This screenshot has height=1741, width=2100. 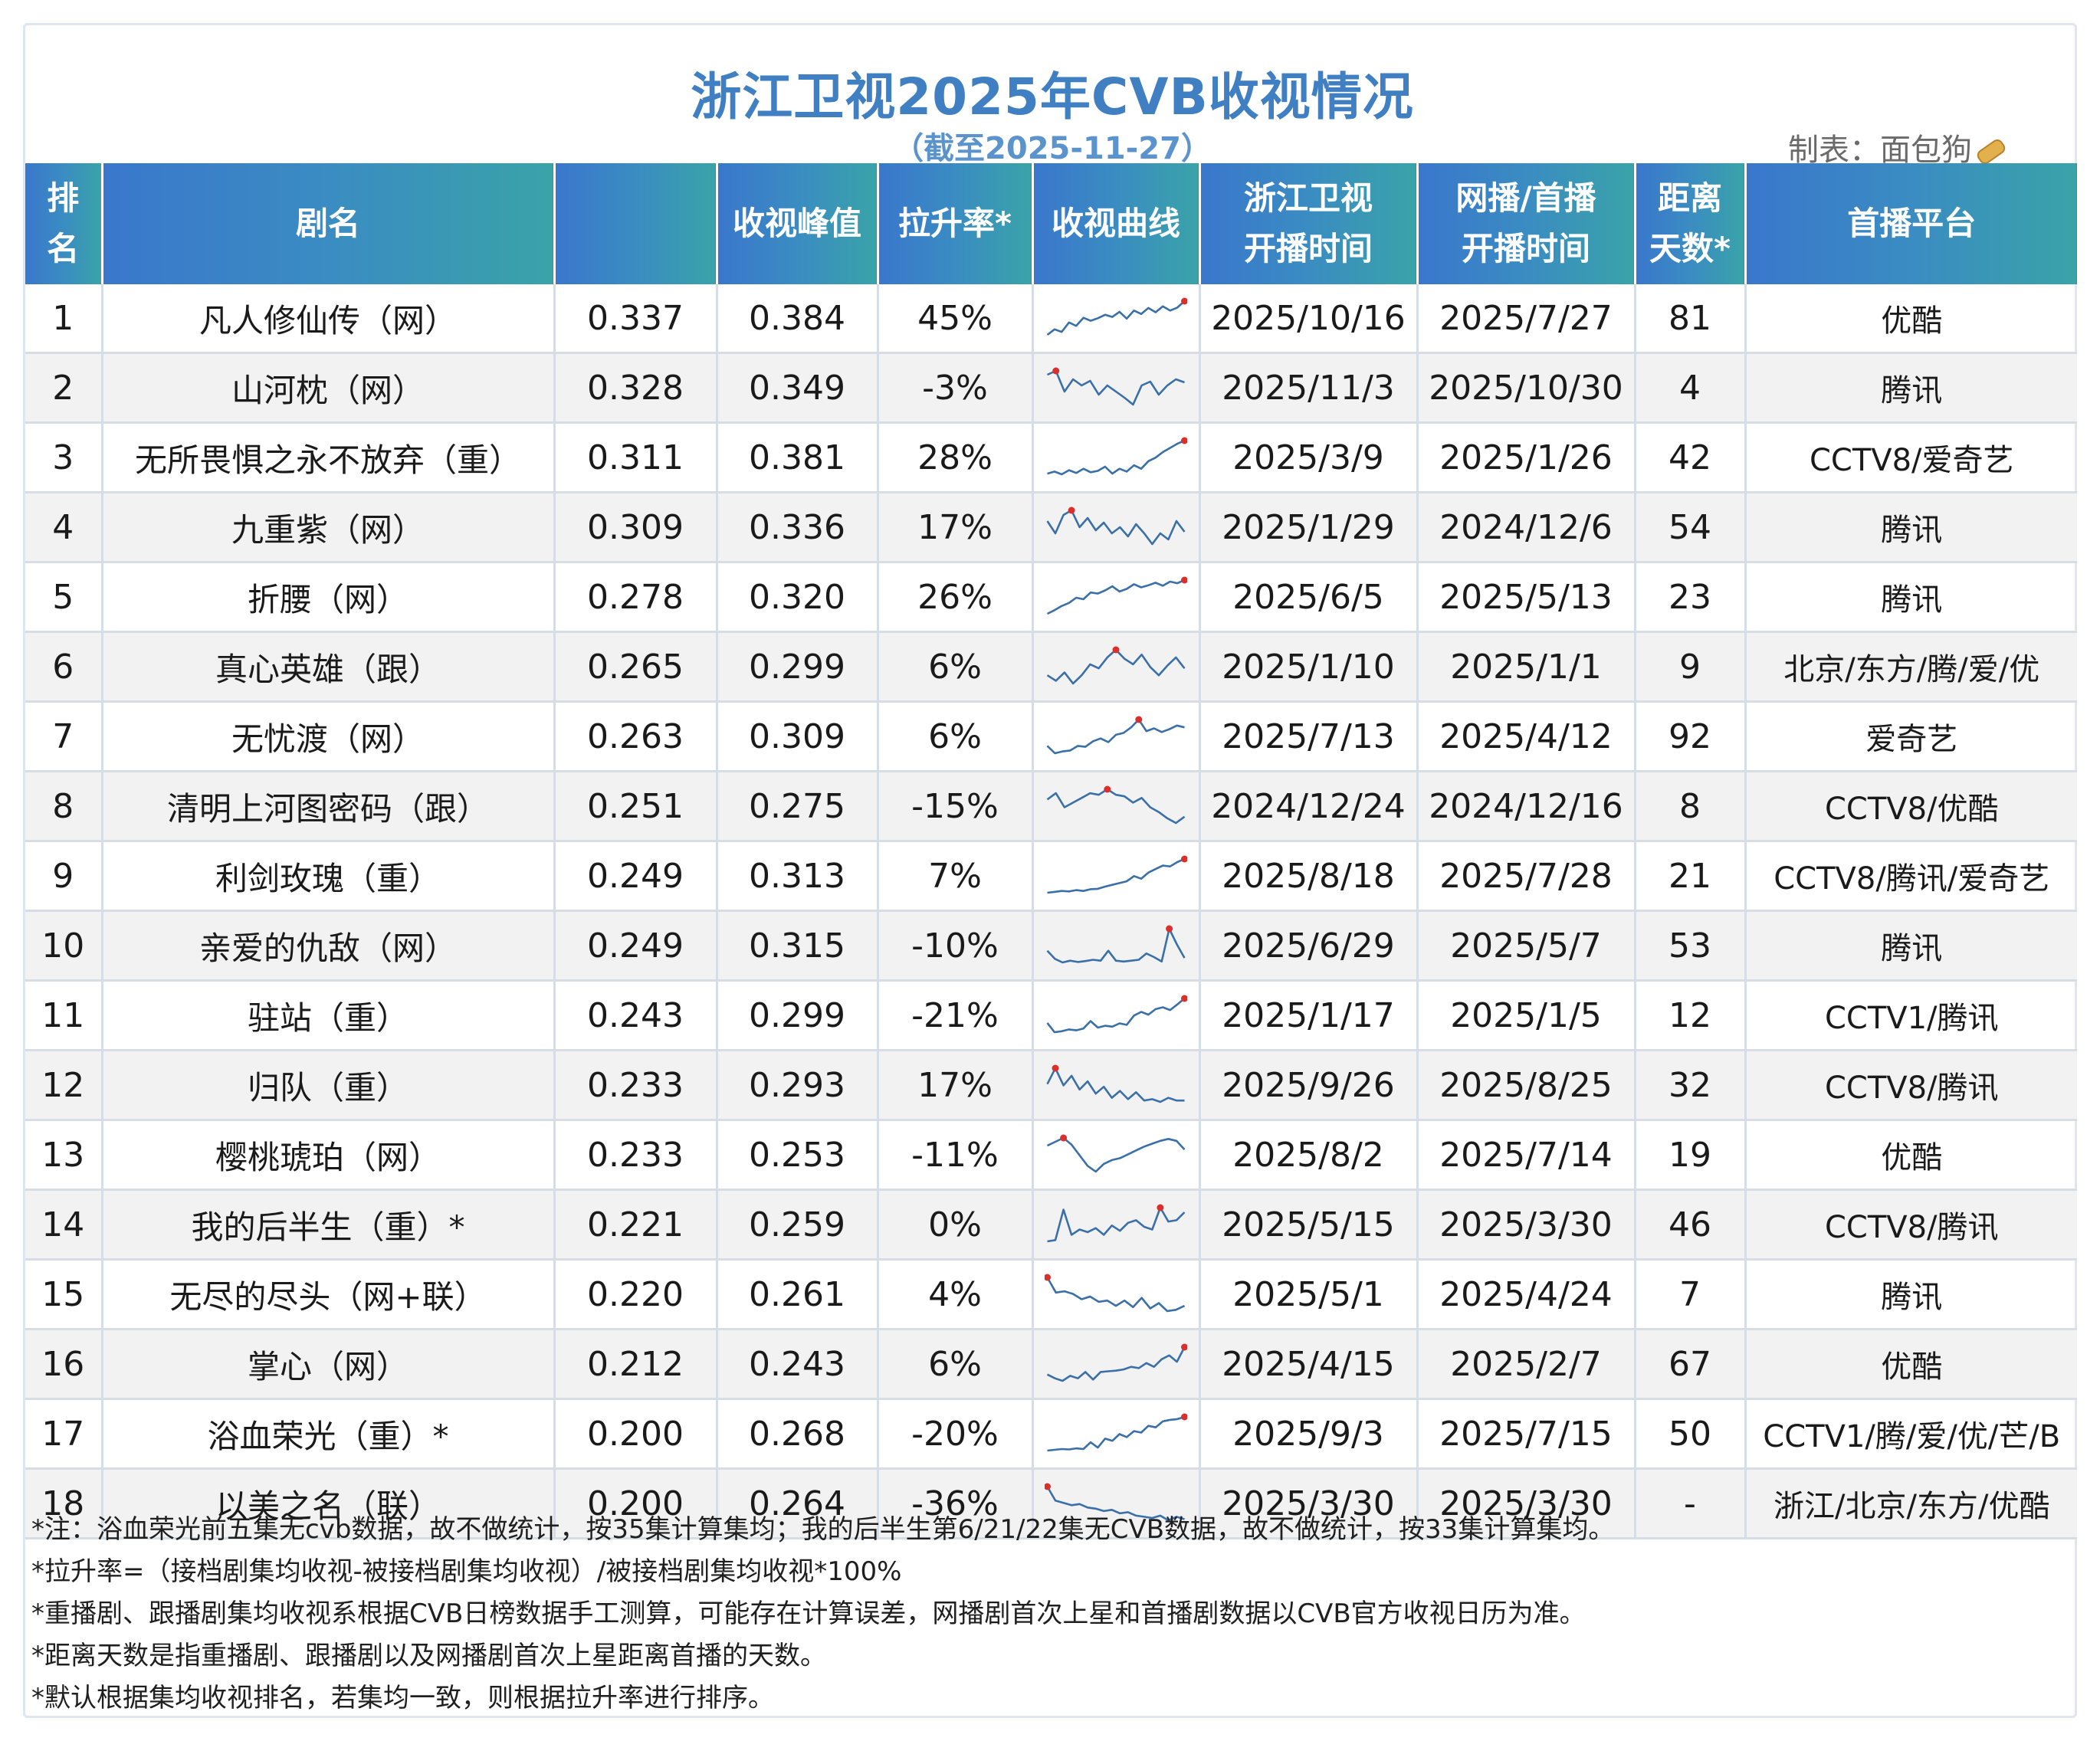 I want to click on days-cell: -, so click(x=1691, y=1503).